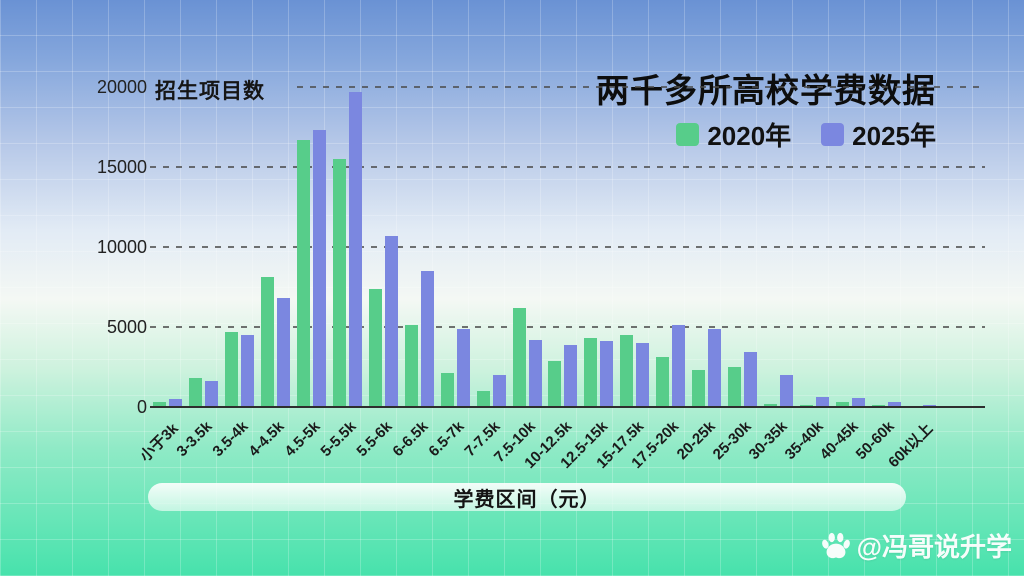 This screenshot has height=576, width=1024. What do you see at coordinates (126, 327) in the screenshot?
I see `y-tick-5000: 5000` at bounding box center [126, 327].